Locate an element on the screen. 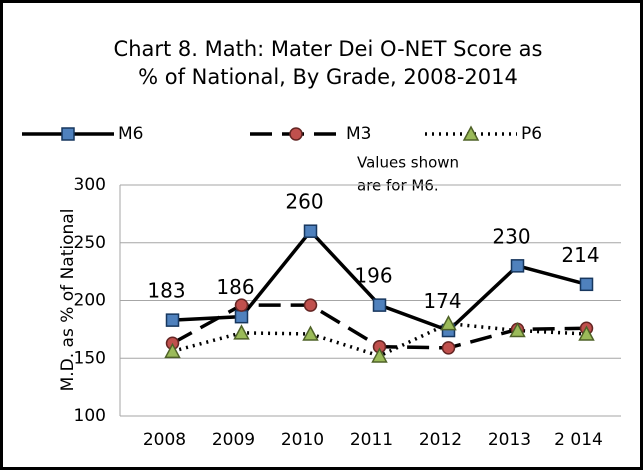  y-tick-label: 250 is located at coordinates (90, 243).